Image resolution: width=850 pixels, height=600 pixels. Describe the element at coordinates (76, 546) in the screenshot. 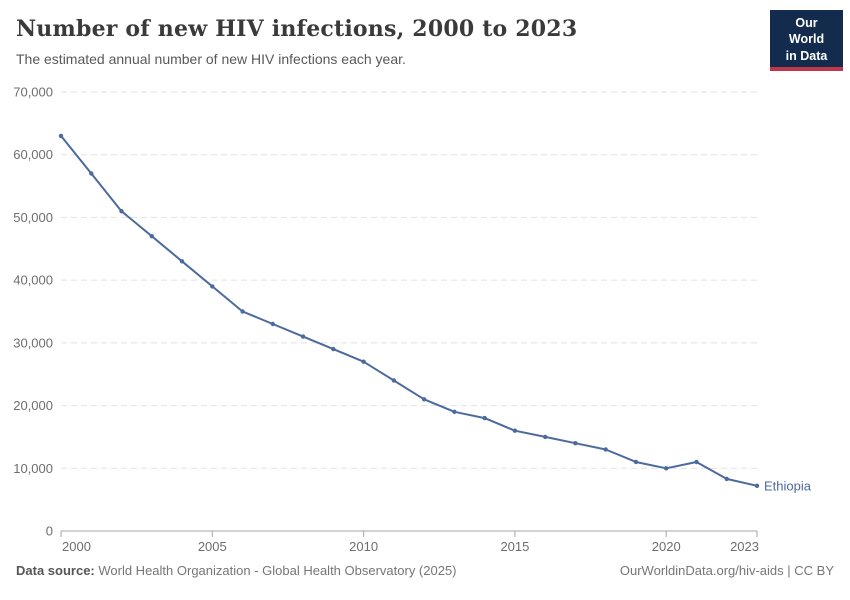

I see `x-tick-label: 2000` at that location.